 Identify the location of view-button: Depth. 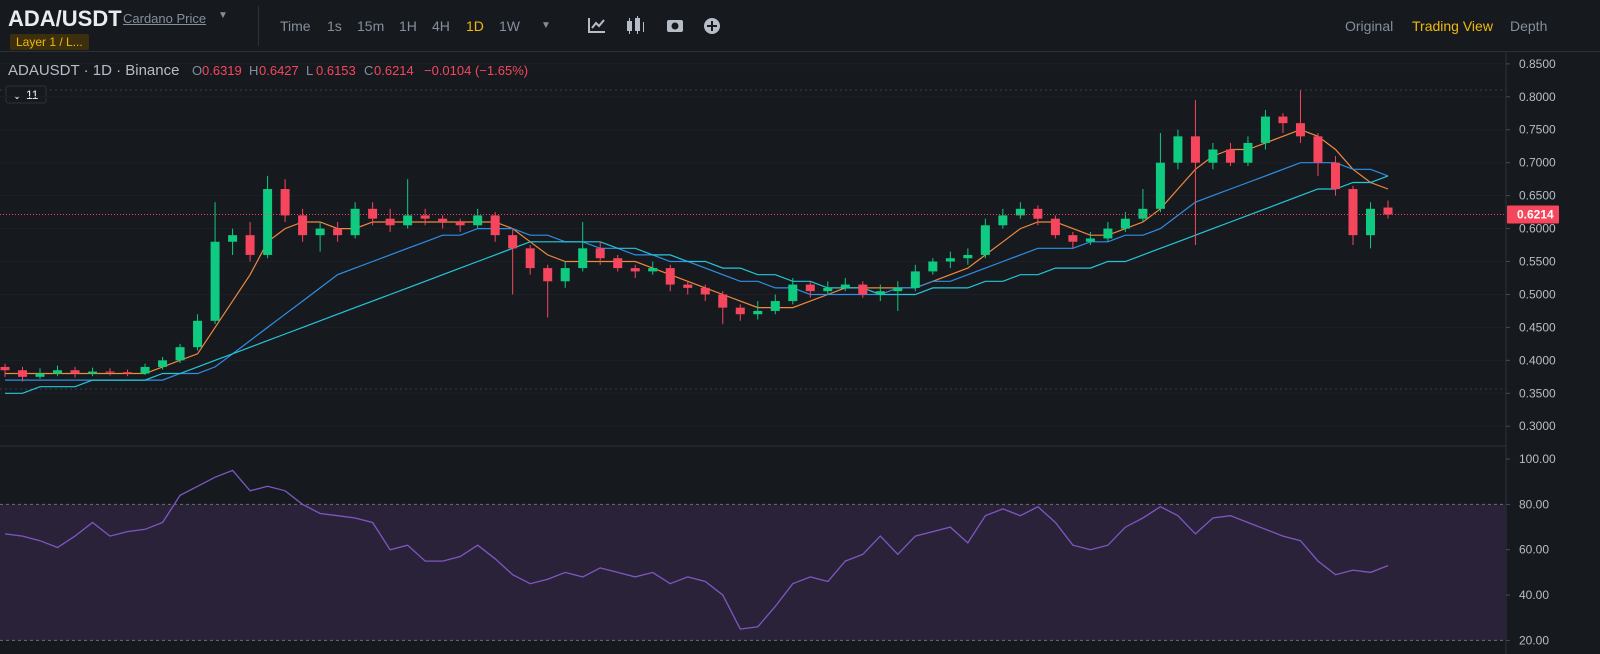
(1529, 26).